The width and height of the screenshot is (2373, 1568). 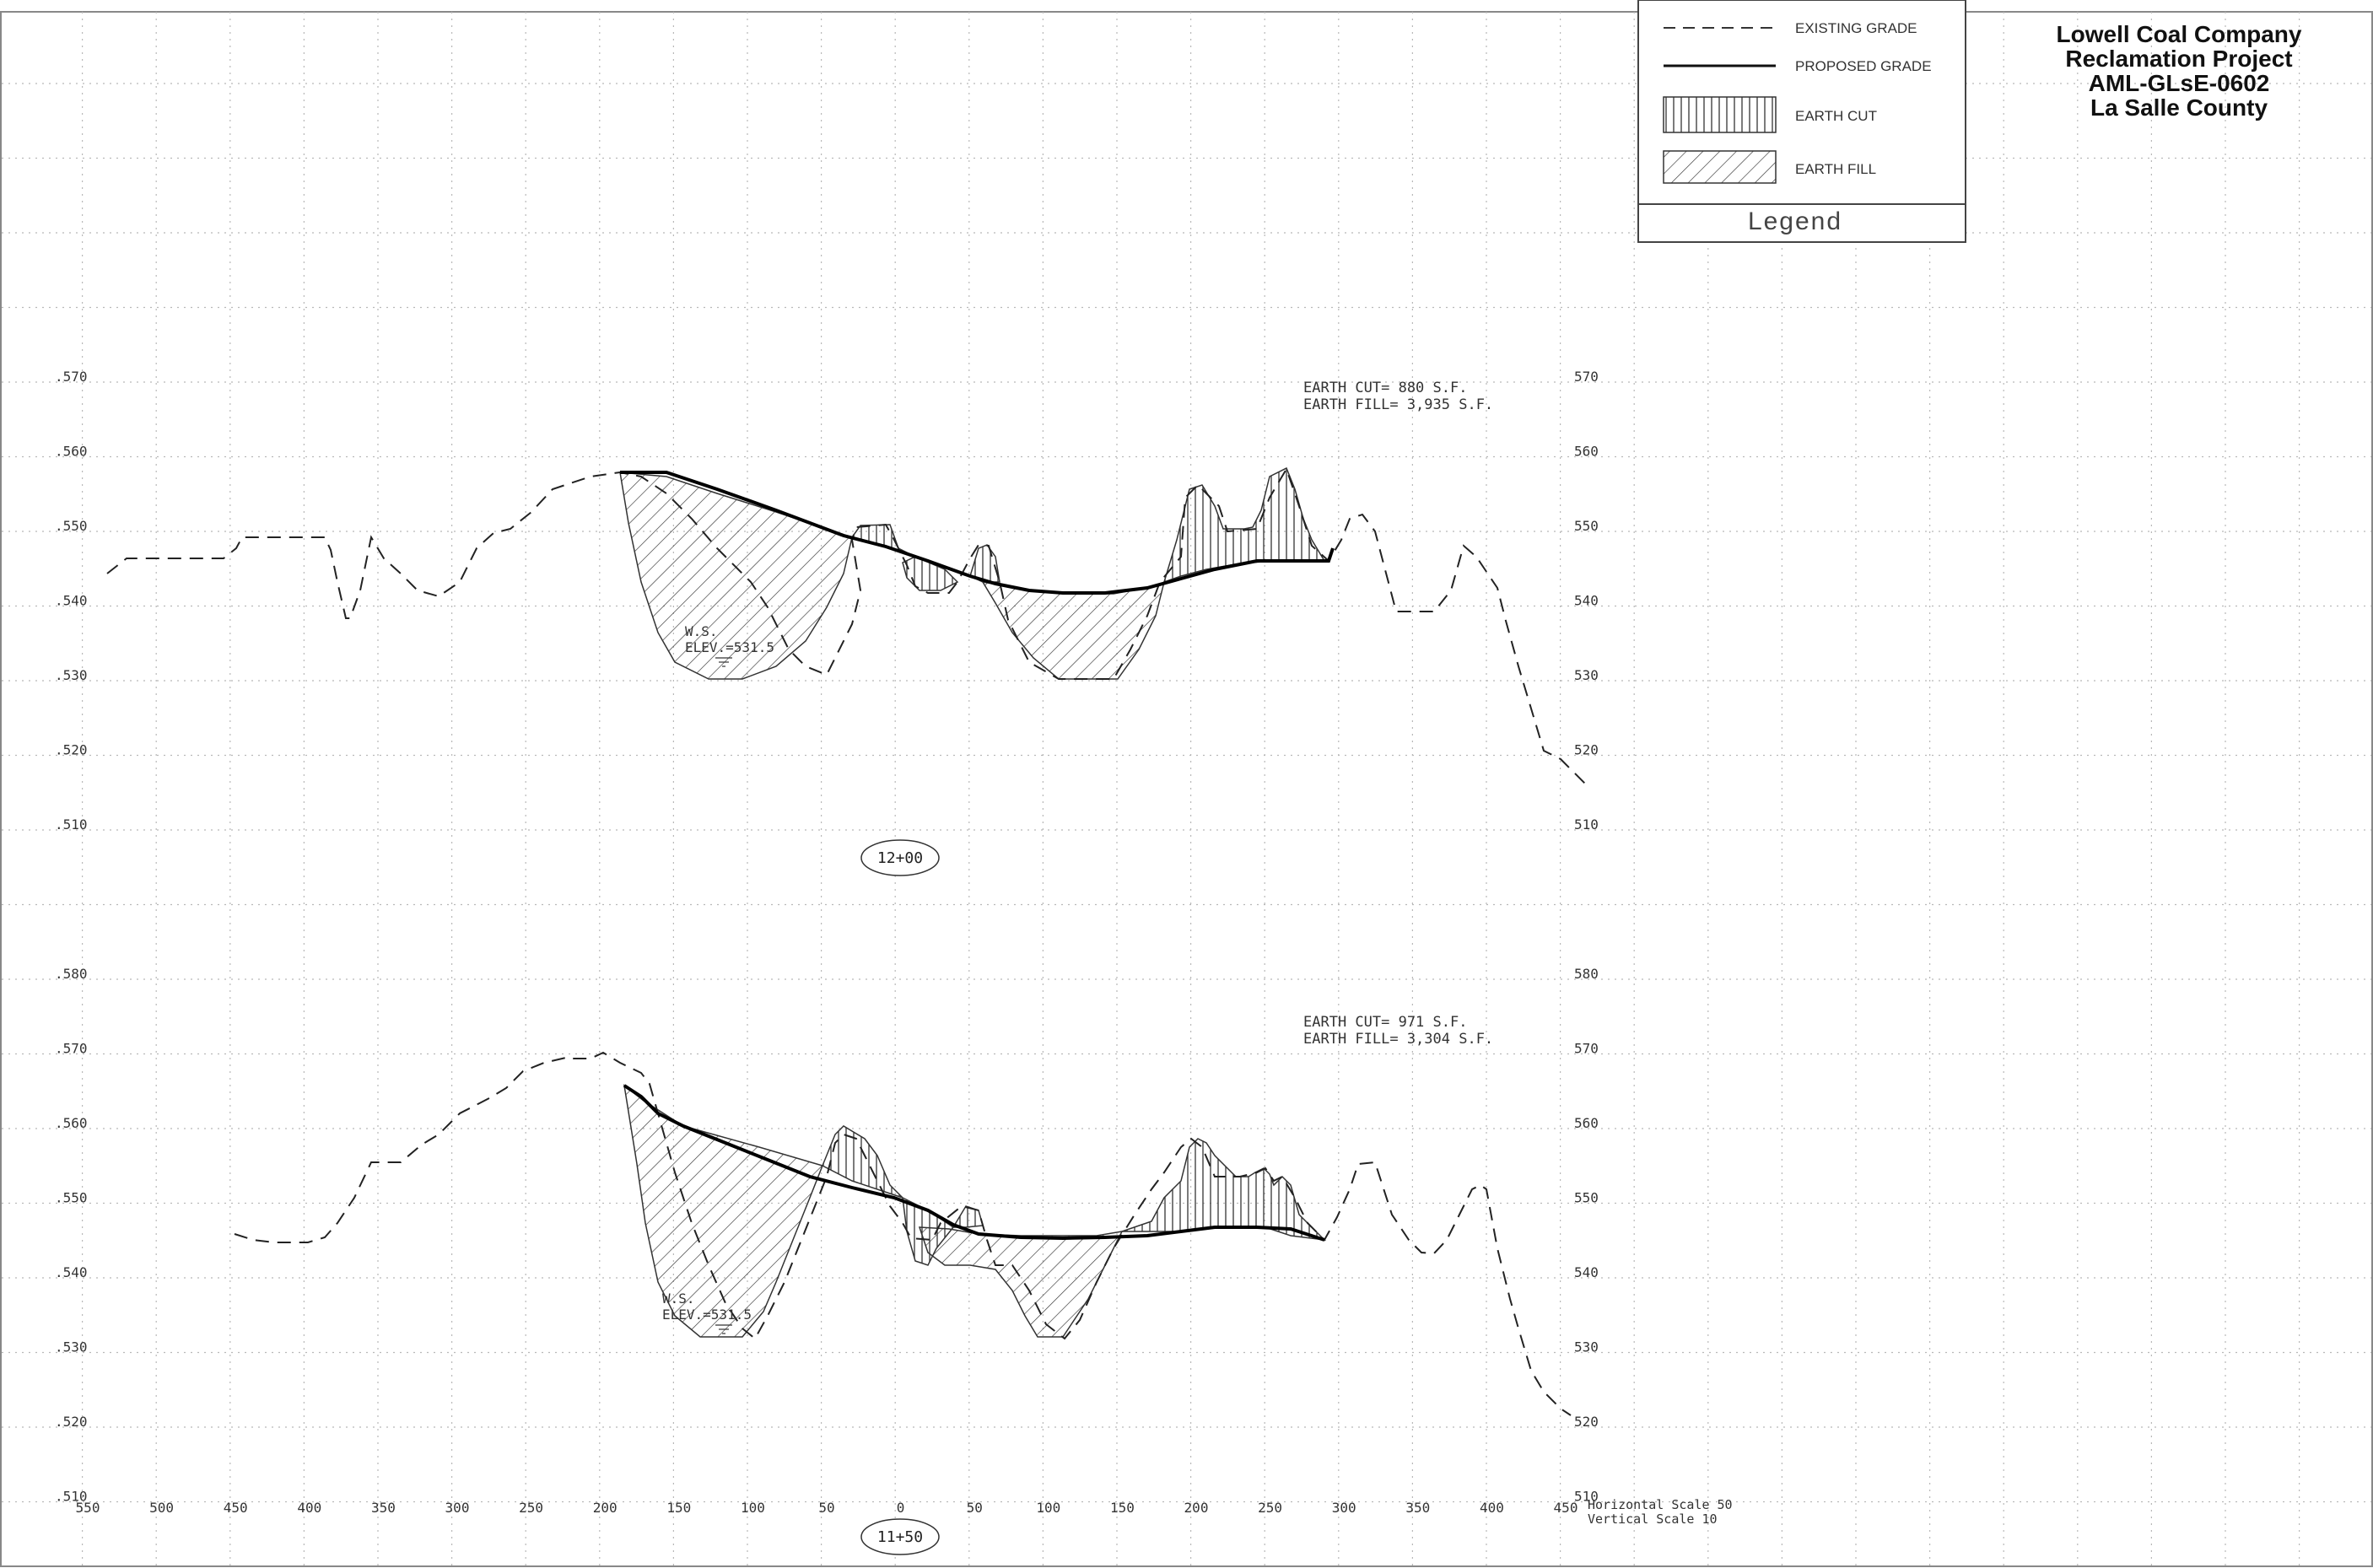 What do you see at coordinates (1660, 1504) in the screenshot?
I see `horizontal-scale-note: Horizontal Scale 50` at bounding box center [1660, 1504].